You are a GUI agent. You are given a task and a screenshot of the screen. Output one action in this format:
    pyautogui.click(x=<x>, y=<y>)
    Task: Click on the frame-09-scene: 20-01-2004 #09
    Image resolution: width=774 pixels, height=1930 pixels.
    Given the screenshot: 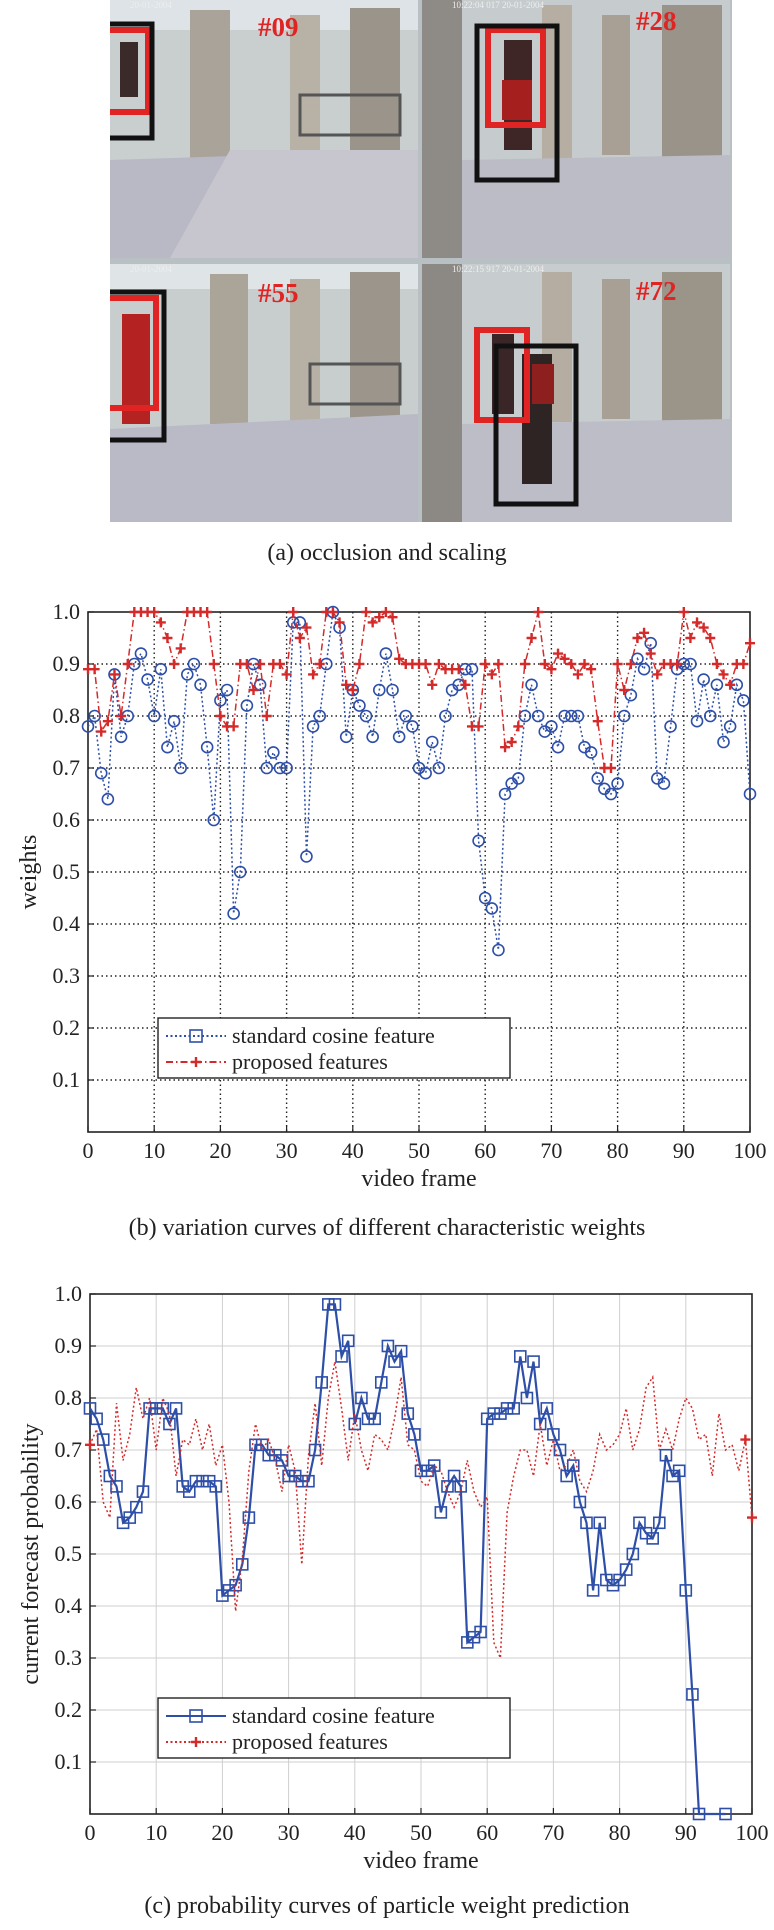 What is the action you would take?
    pyautogui.click(x=264, y=129)
    